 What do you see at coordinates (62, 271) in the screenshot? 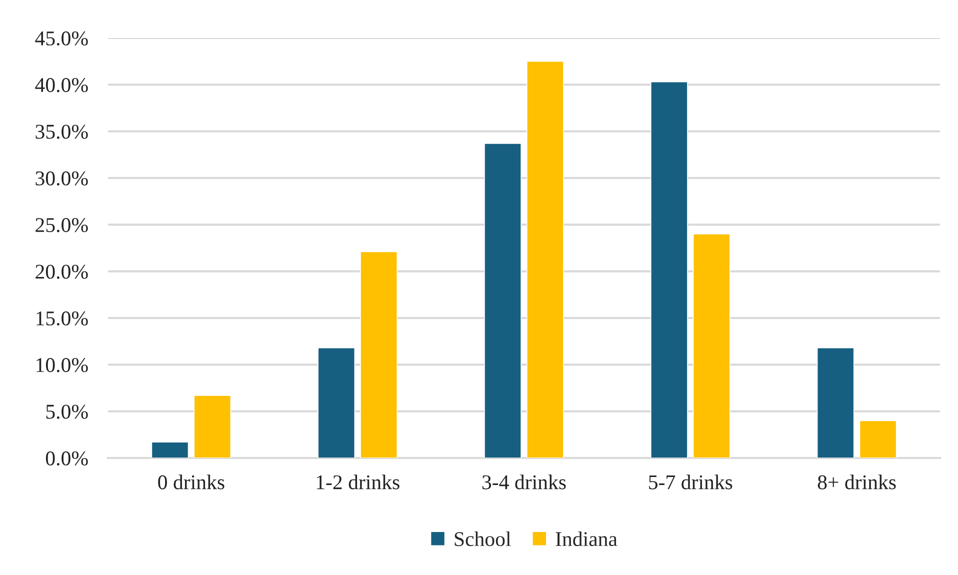
I see `y-tick-label: 20.0%` at bounding box center [62, 271].